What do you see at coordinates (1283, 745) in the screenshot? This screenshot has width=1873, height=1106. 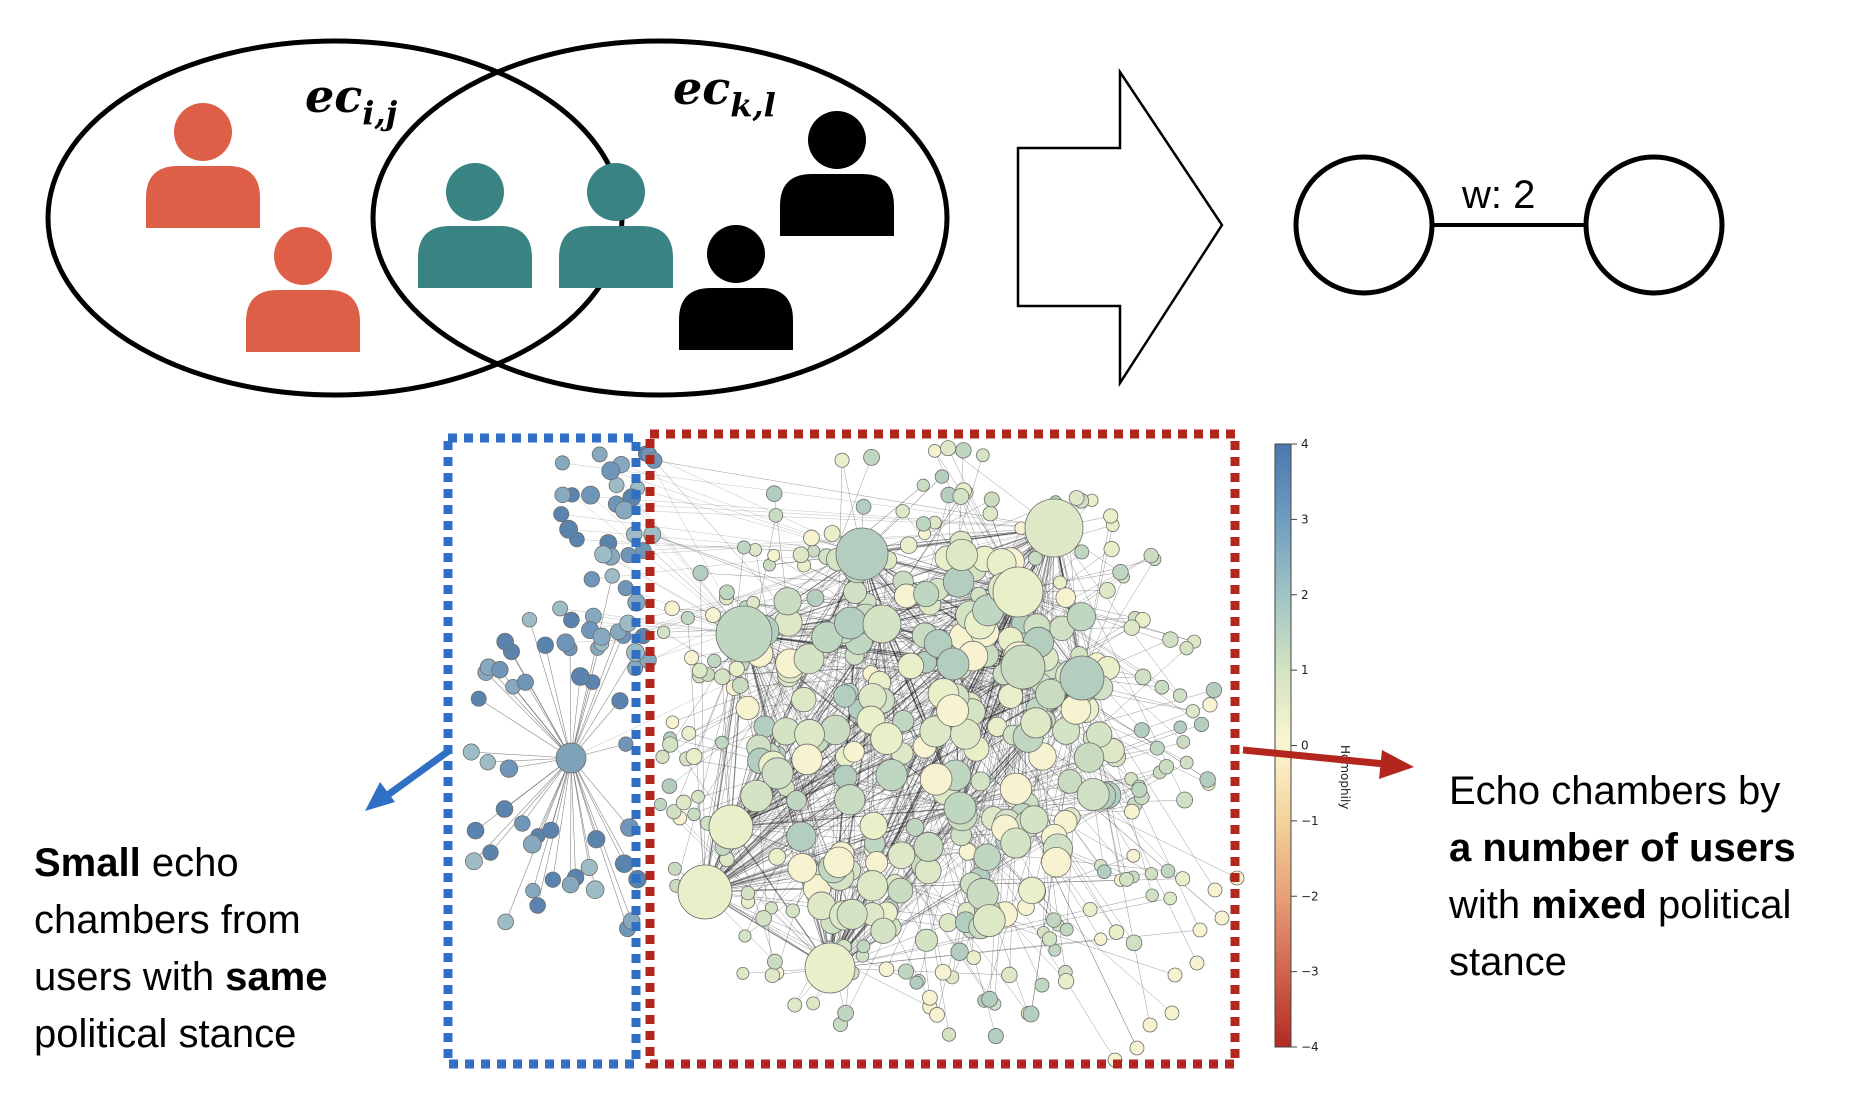 I see `colorbar-gradient` at bounding box center [1283, 745].